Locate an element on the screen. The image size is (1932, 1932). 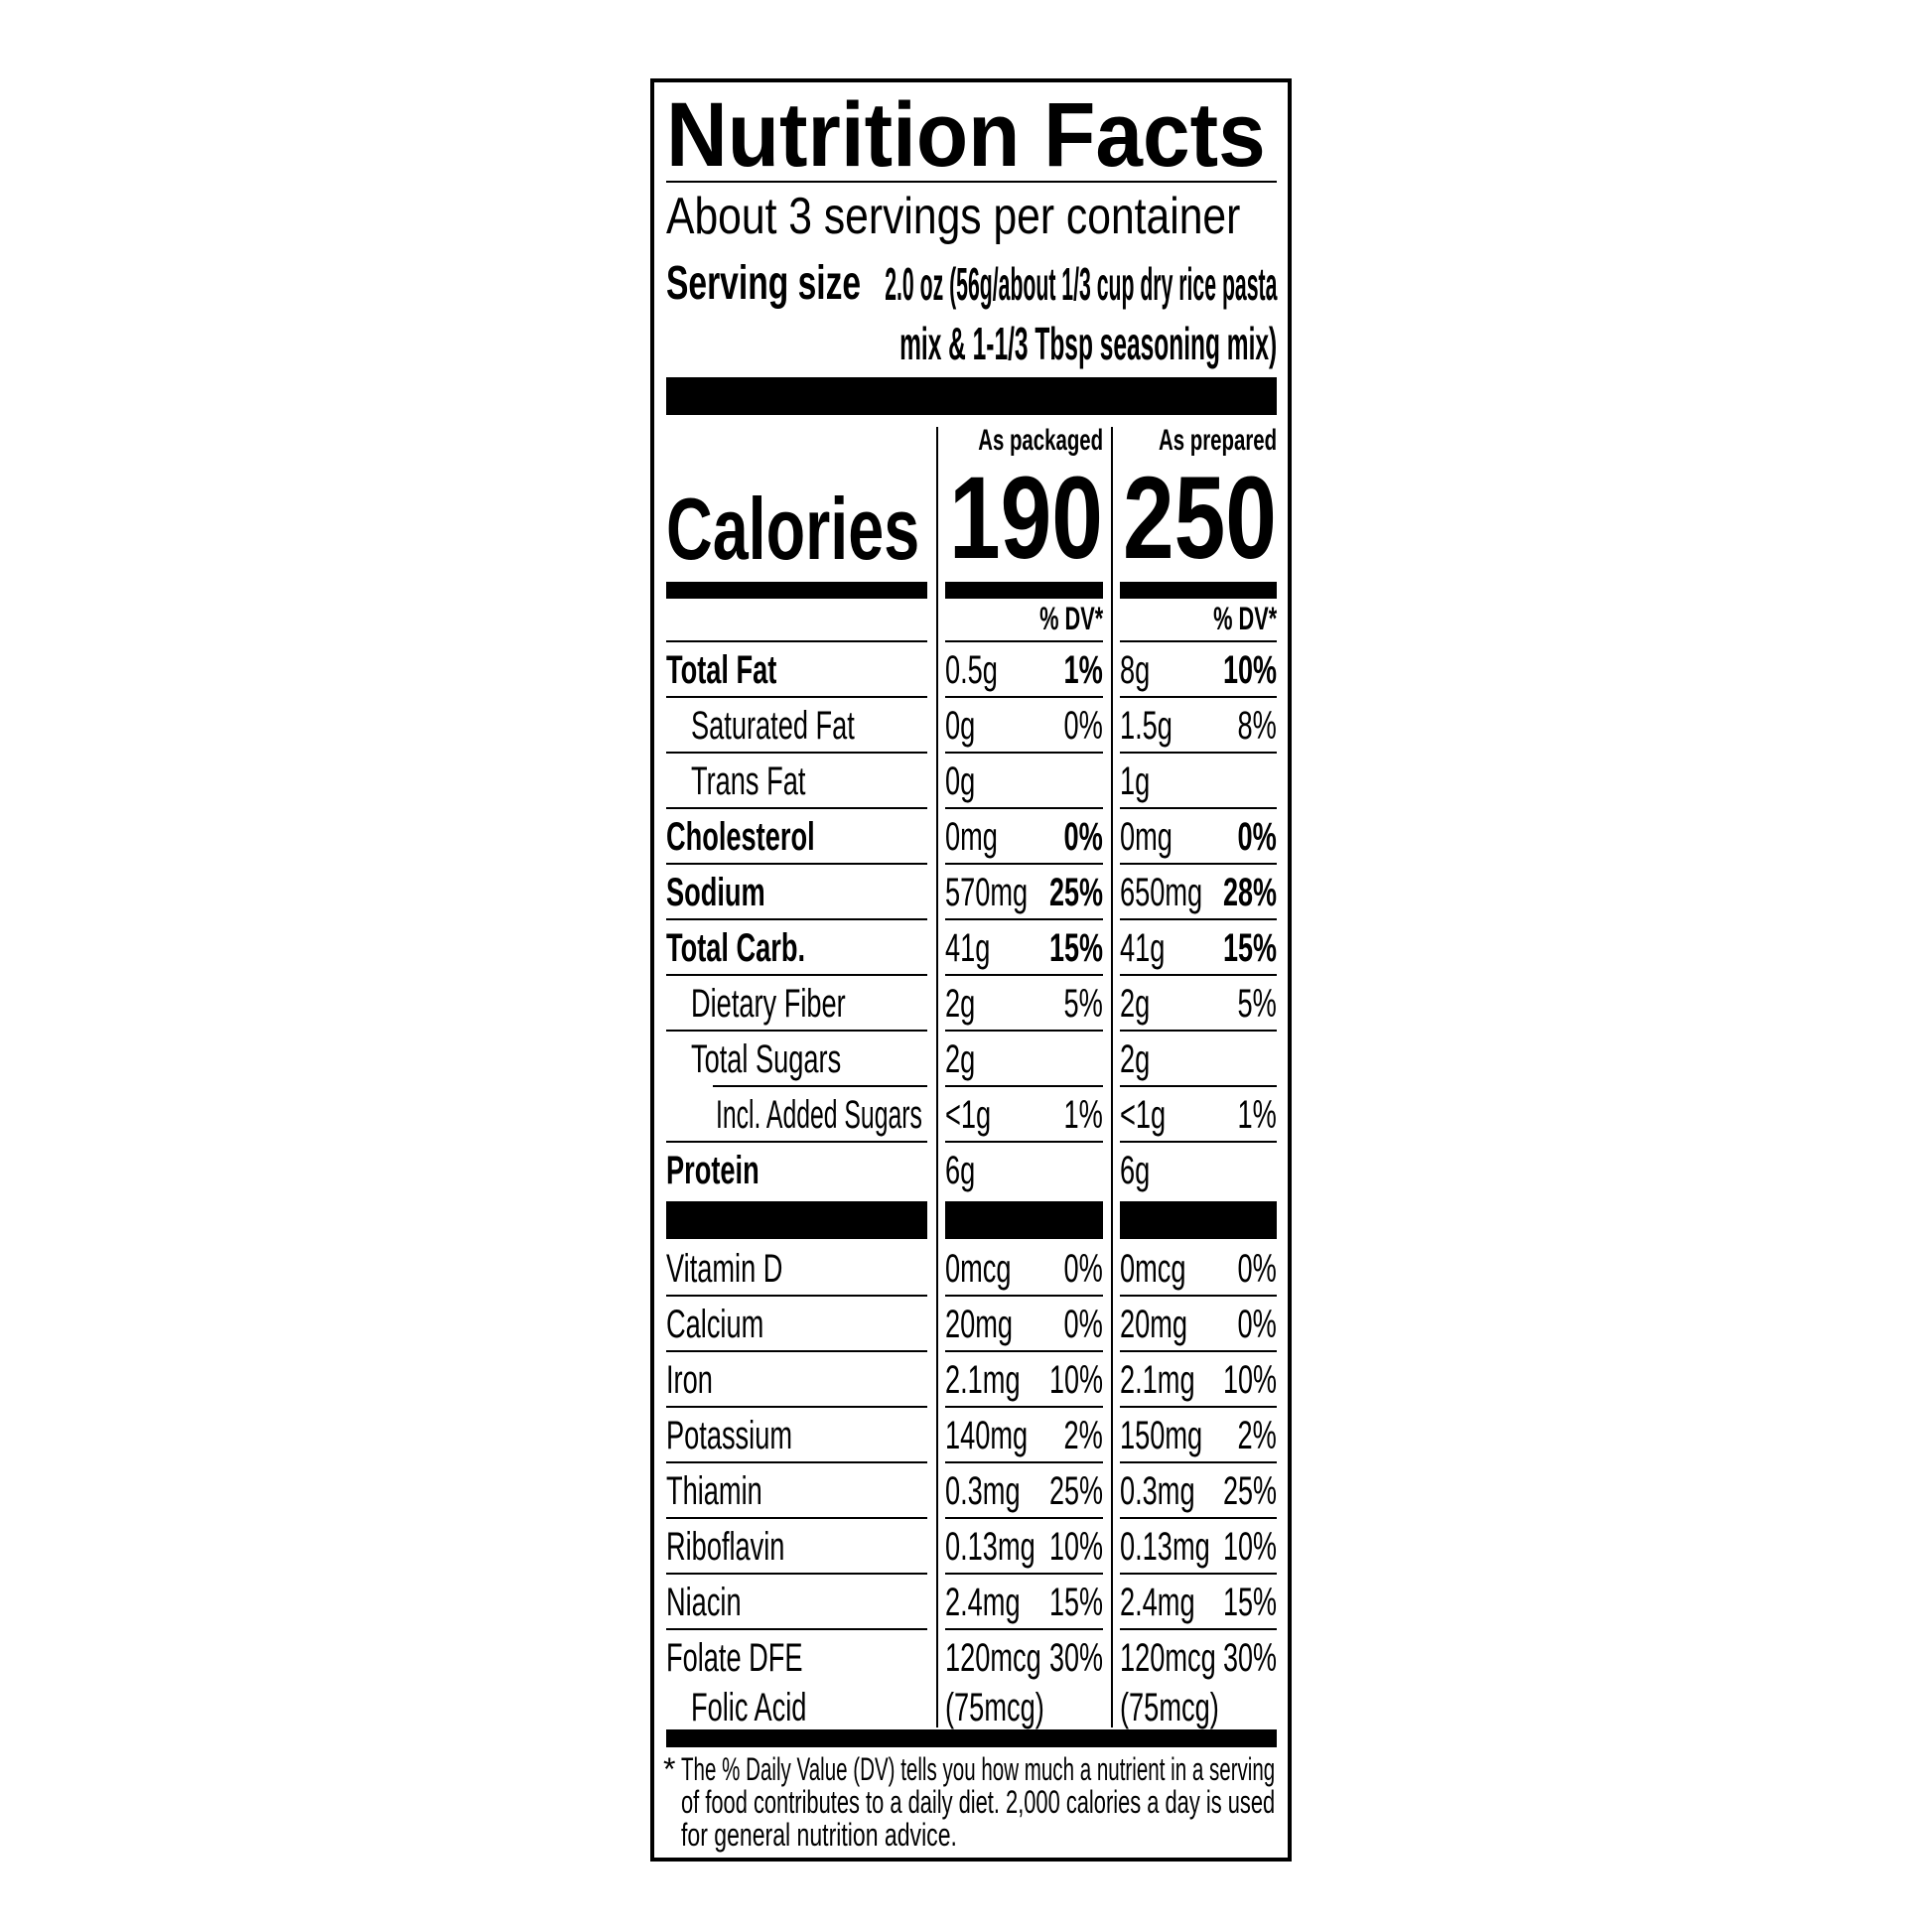
amount-value: 0mcg is located at coordinates (979, 1269).